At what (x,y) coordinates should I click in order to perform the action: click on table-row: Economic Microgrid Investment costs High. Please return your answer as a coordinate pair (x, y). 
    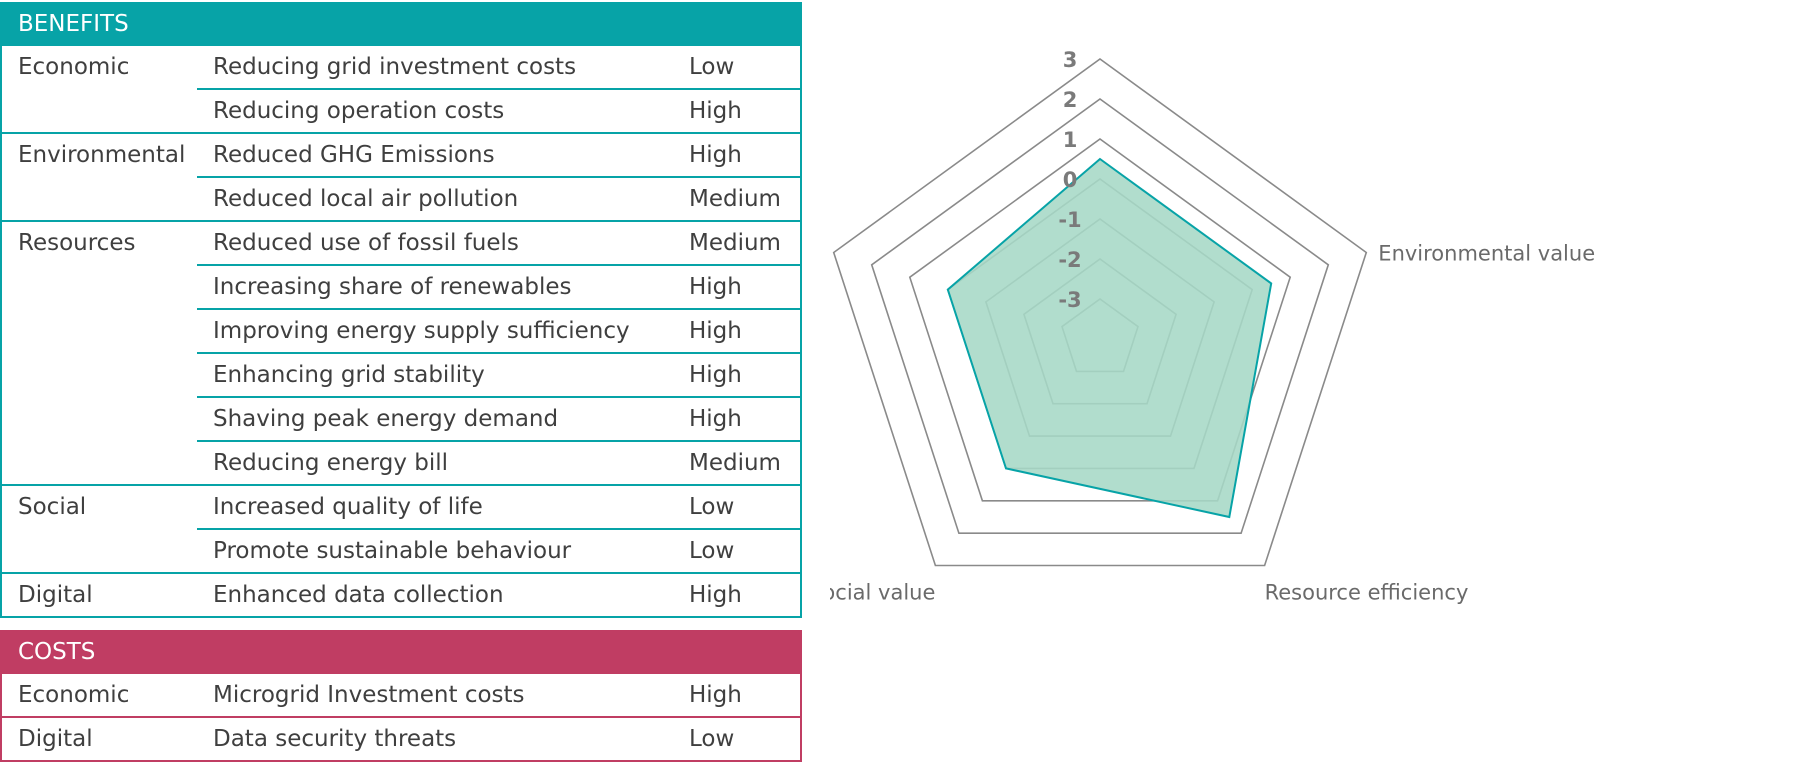
    Looking at the image, I should click on (401, 696).